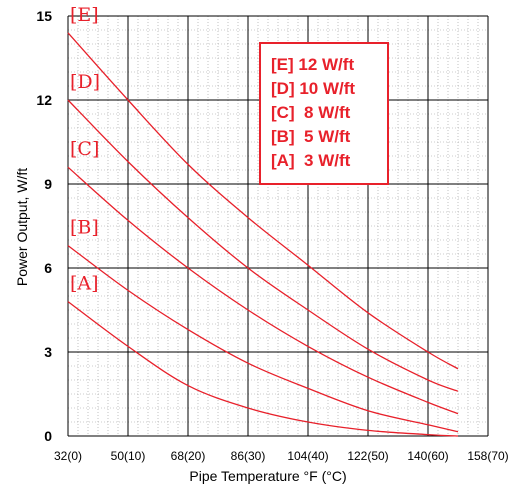  What do you see at coordinates (487, 456) in the screenshot?
I see `x-tick-label: 158(70)` at bounding box center [487, 456].